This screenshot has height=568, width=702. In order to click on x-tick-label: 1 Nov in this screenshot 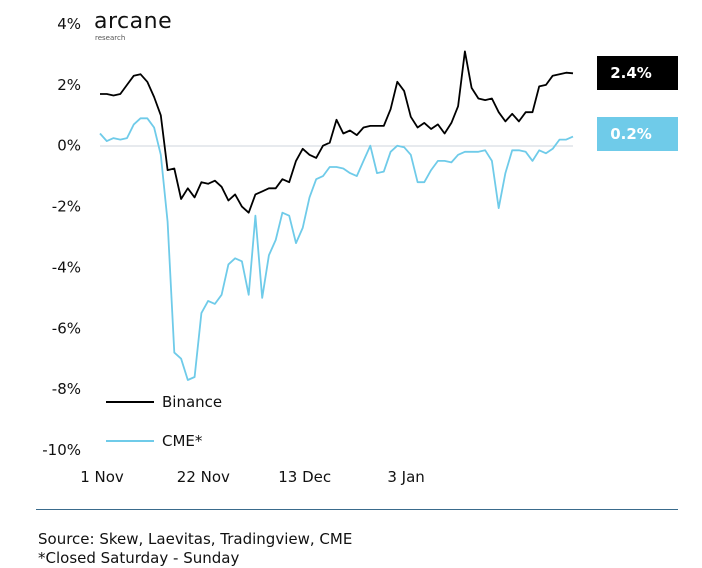, I will do `click(102, 477)`.